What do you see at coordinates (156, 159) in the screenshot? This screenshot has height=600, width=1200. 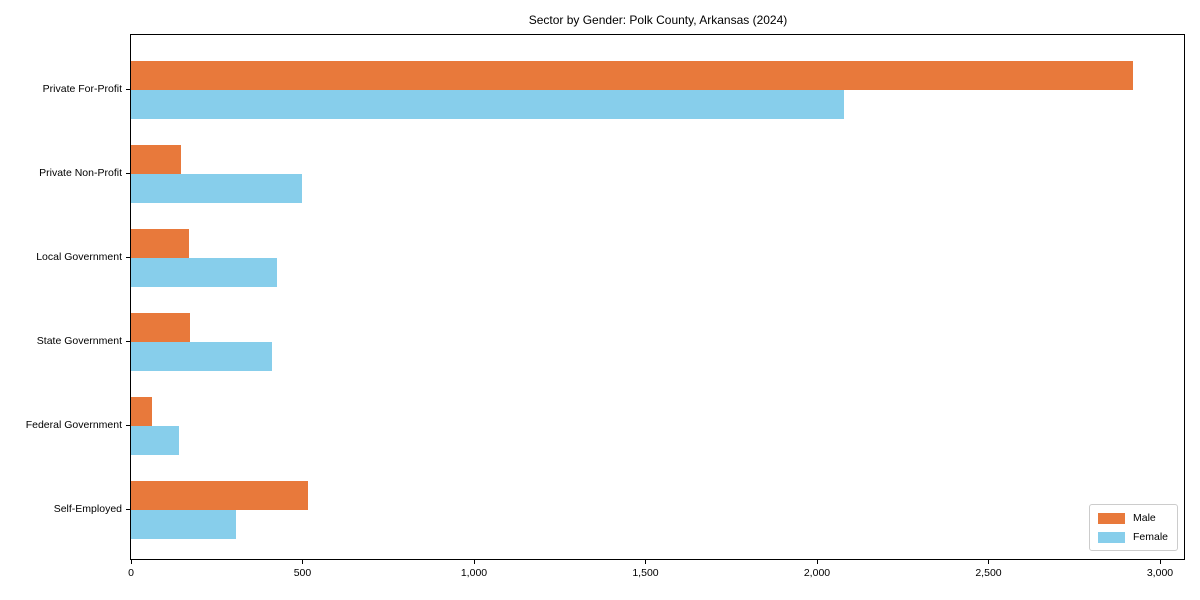 I see `bar-male-private-non-profit` at bounding box center [156, 159].